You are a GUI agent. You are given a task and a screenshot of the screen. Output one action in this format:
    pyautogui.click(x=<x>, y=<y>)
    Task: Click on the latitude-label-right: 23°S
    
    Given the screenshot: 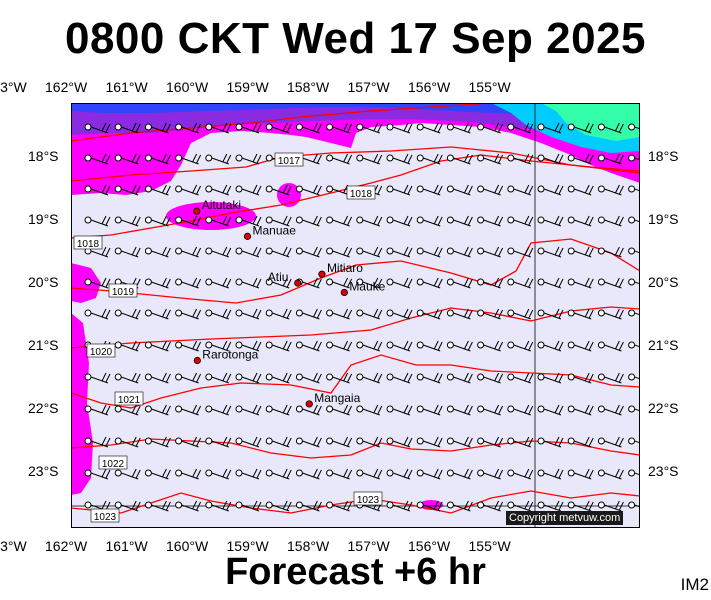 What is the action you would take?
    pyautogui.click(x=663, y=471)
    